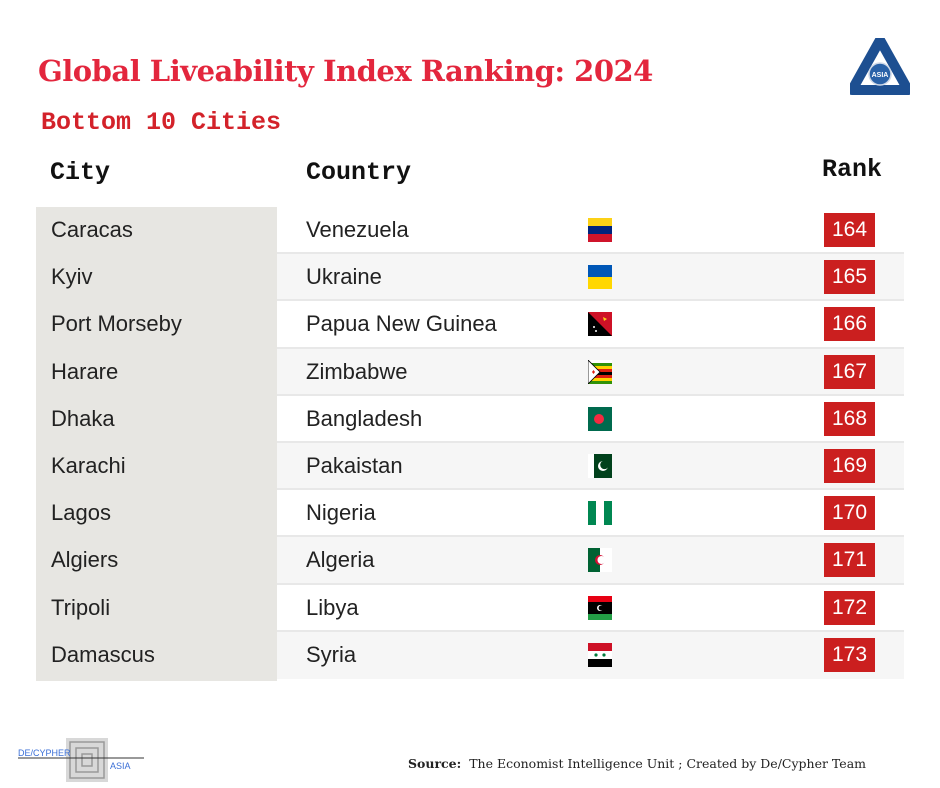 The width and height of the screenshot is (940, 788). Describe the element at coordinates (600, 465) in the screenshot. I see `pakistan-flag-icon` at that location.